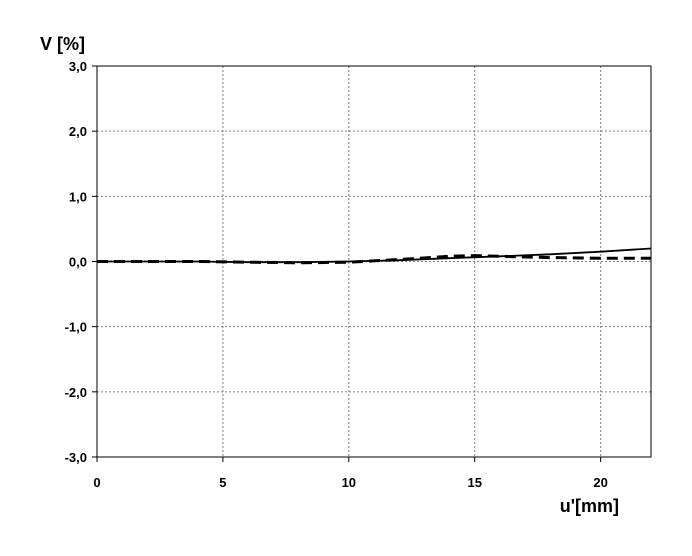 This screenshot has width=692, height=556. Describe the element at coordinates (76, 457) in the screenshot. I see `y-tick-label: -3,0` at that location.